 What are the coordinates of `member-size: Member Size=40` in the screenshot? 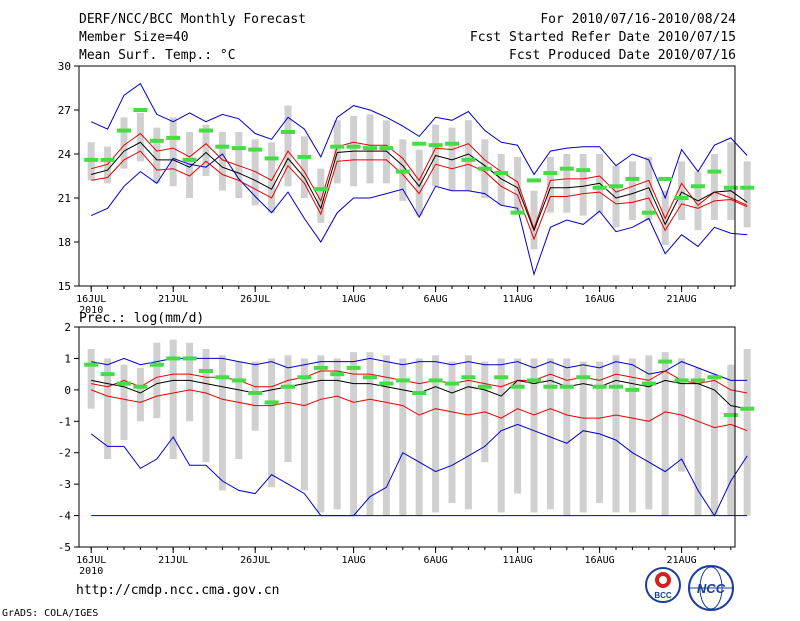 It's located at (134, 37).